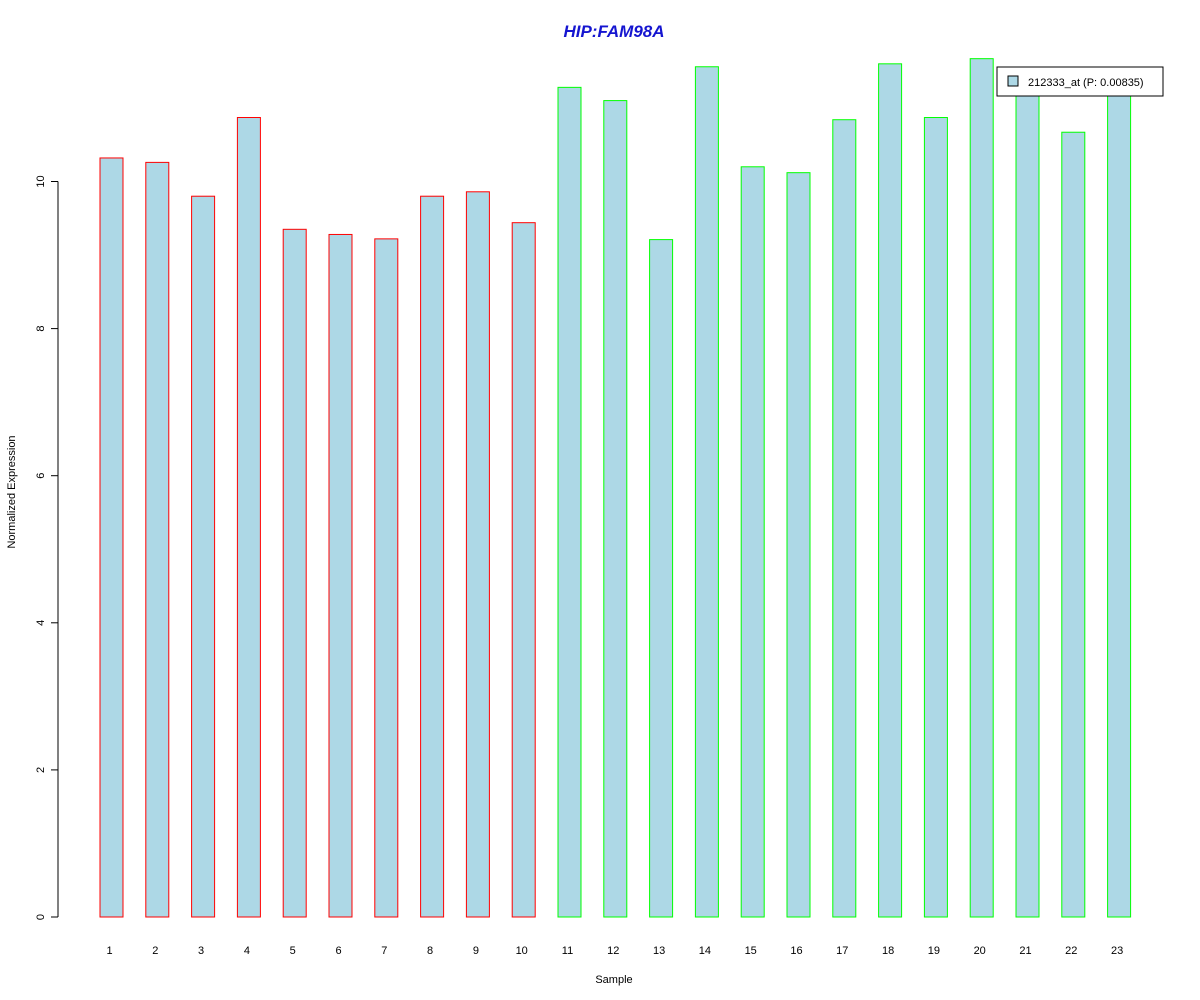  Describe the element at coordinates (567, 951) in the screenshot. I see `x-tick-label: 11` at that location.